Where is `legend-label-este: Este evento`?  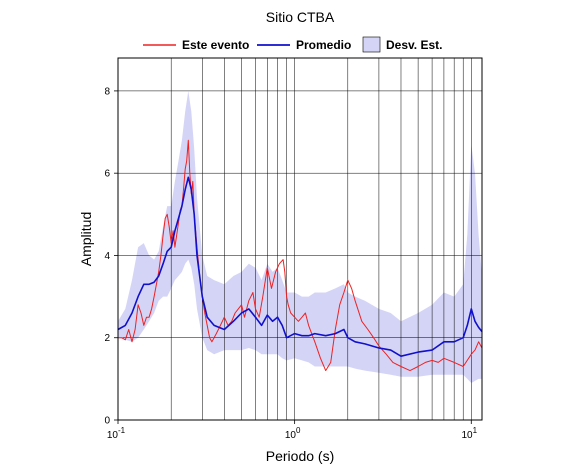
legend-label-este: Este evento is located at coordinates (215, 45).